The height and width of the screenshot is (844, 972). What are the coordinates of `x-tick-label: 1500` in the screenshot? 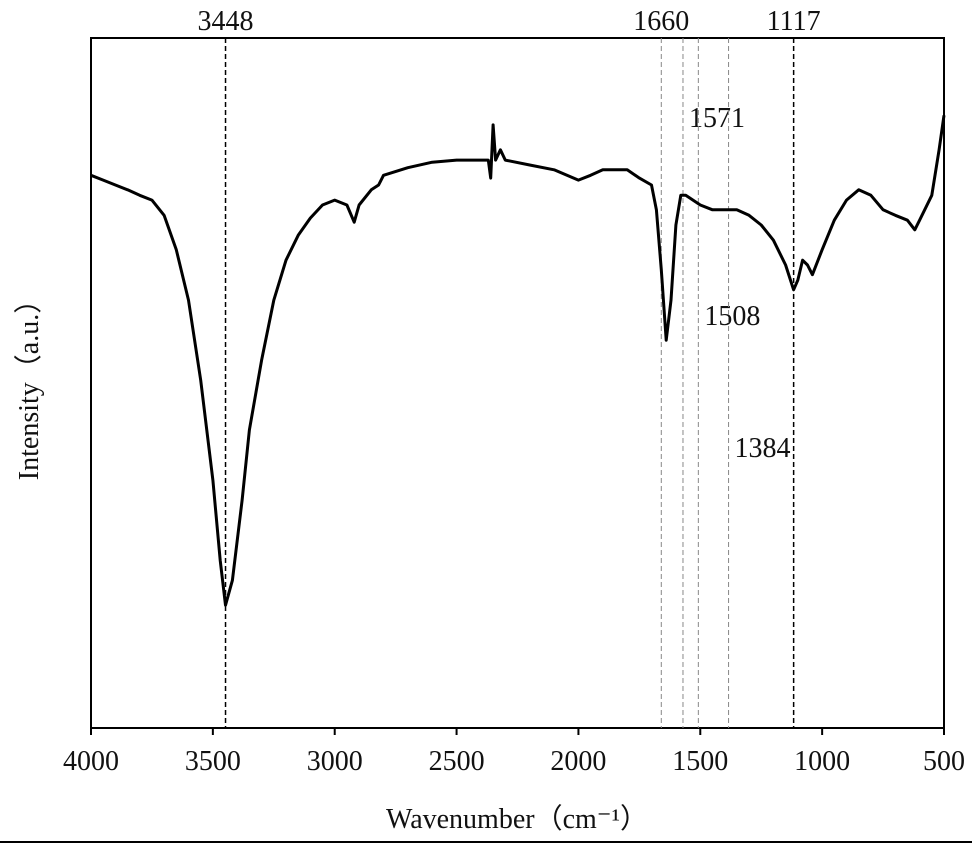 It's located at (700, 761).